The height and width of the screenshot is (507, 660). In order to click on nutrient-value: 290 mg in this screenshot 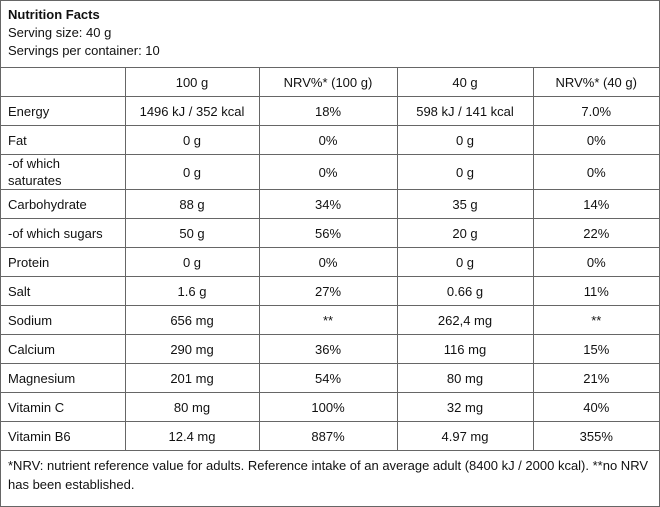, I will do `click(192, 349)`.